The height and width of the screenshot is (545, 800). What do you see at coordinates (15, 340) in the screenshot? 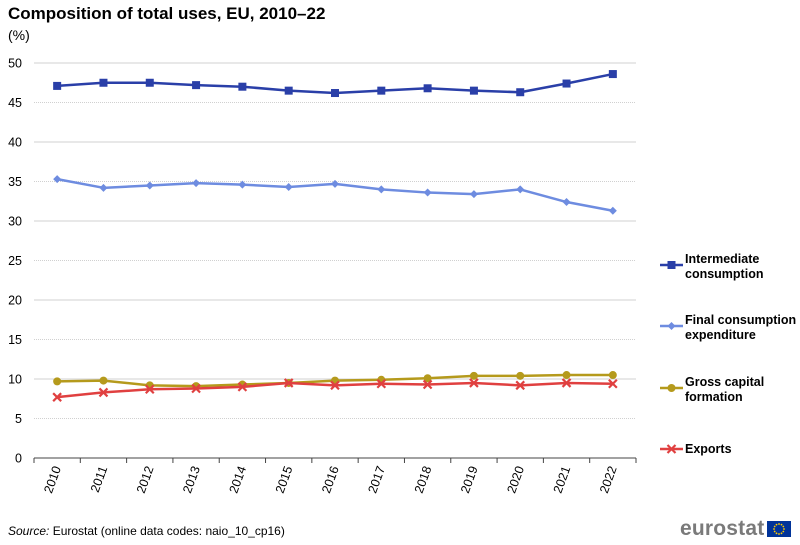
I see `y-tick-label: 15` at bounding box center [15, 340].